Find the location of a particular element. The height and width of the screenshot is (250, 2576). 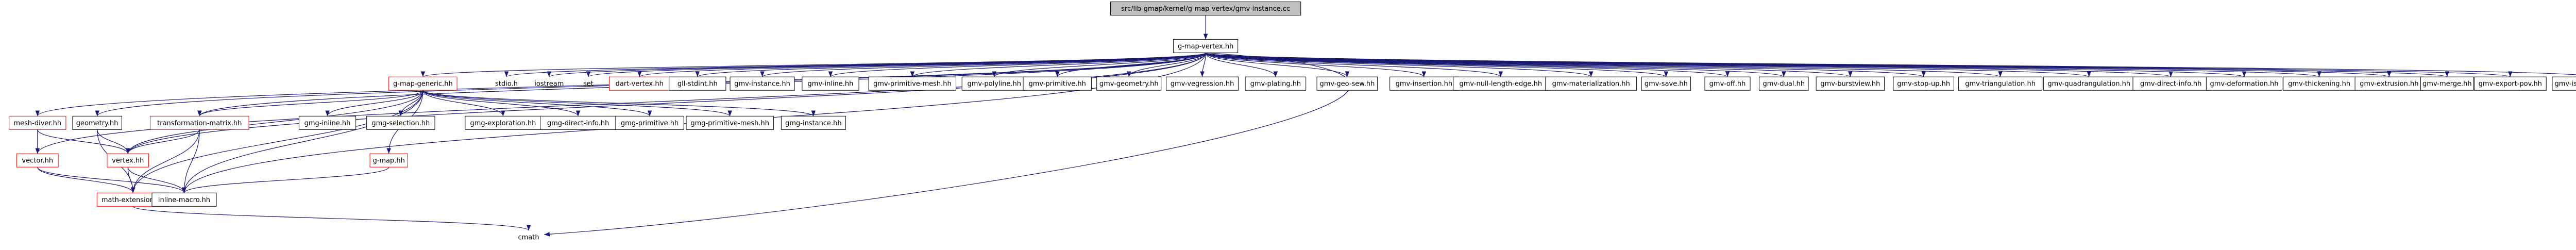

node-label: gmv-burstview.hh is located at coordinates (1850, 84).